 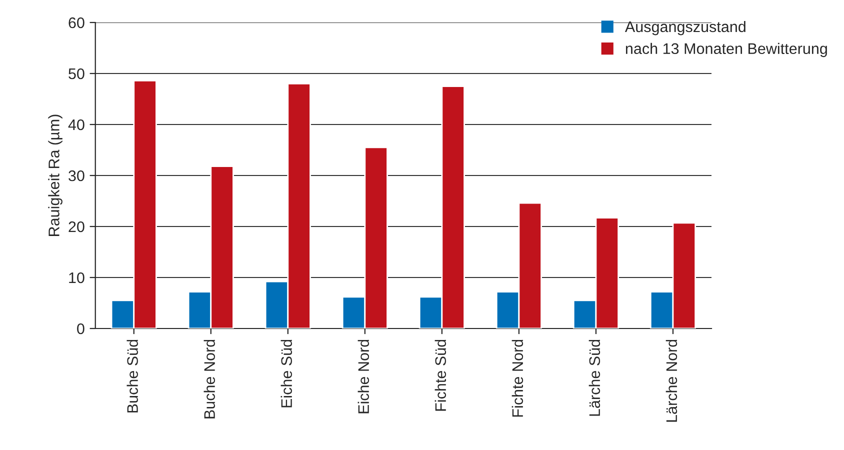 I want to click on y-axis-title: Rauigkeit Ra (µm), so click(x=55, y=175).